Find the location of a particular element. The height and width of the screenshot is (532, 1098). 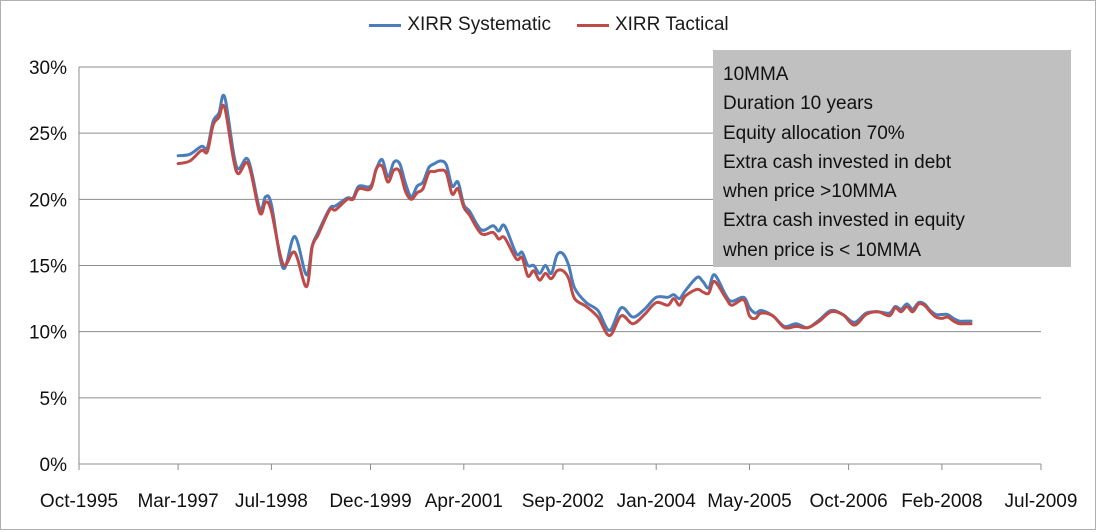

y-tick-label: 20% is located at coordinates (48, 200).